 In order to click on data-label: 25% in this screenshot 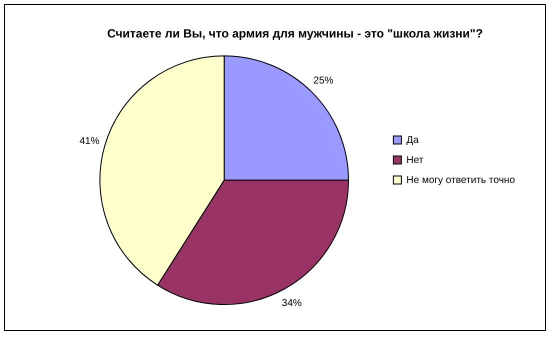, I will do `click(323, 81)`.